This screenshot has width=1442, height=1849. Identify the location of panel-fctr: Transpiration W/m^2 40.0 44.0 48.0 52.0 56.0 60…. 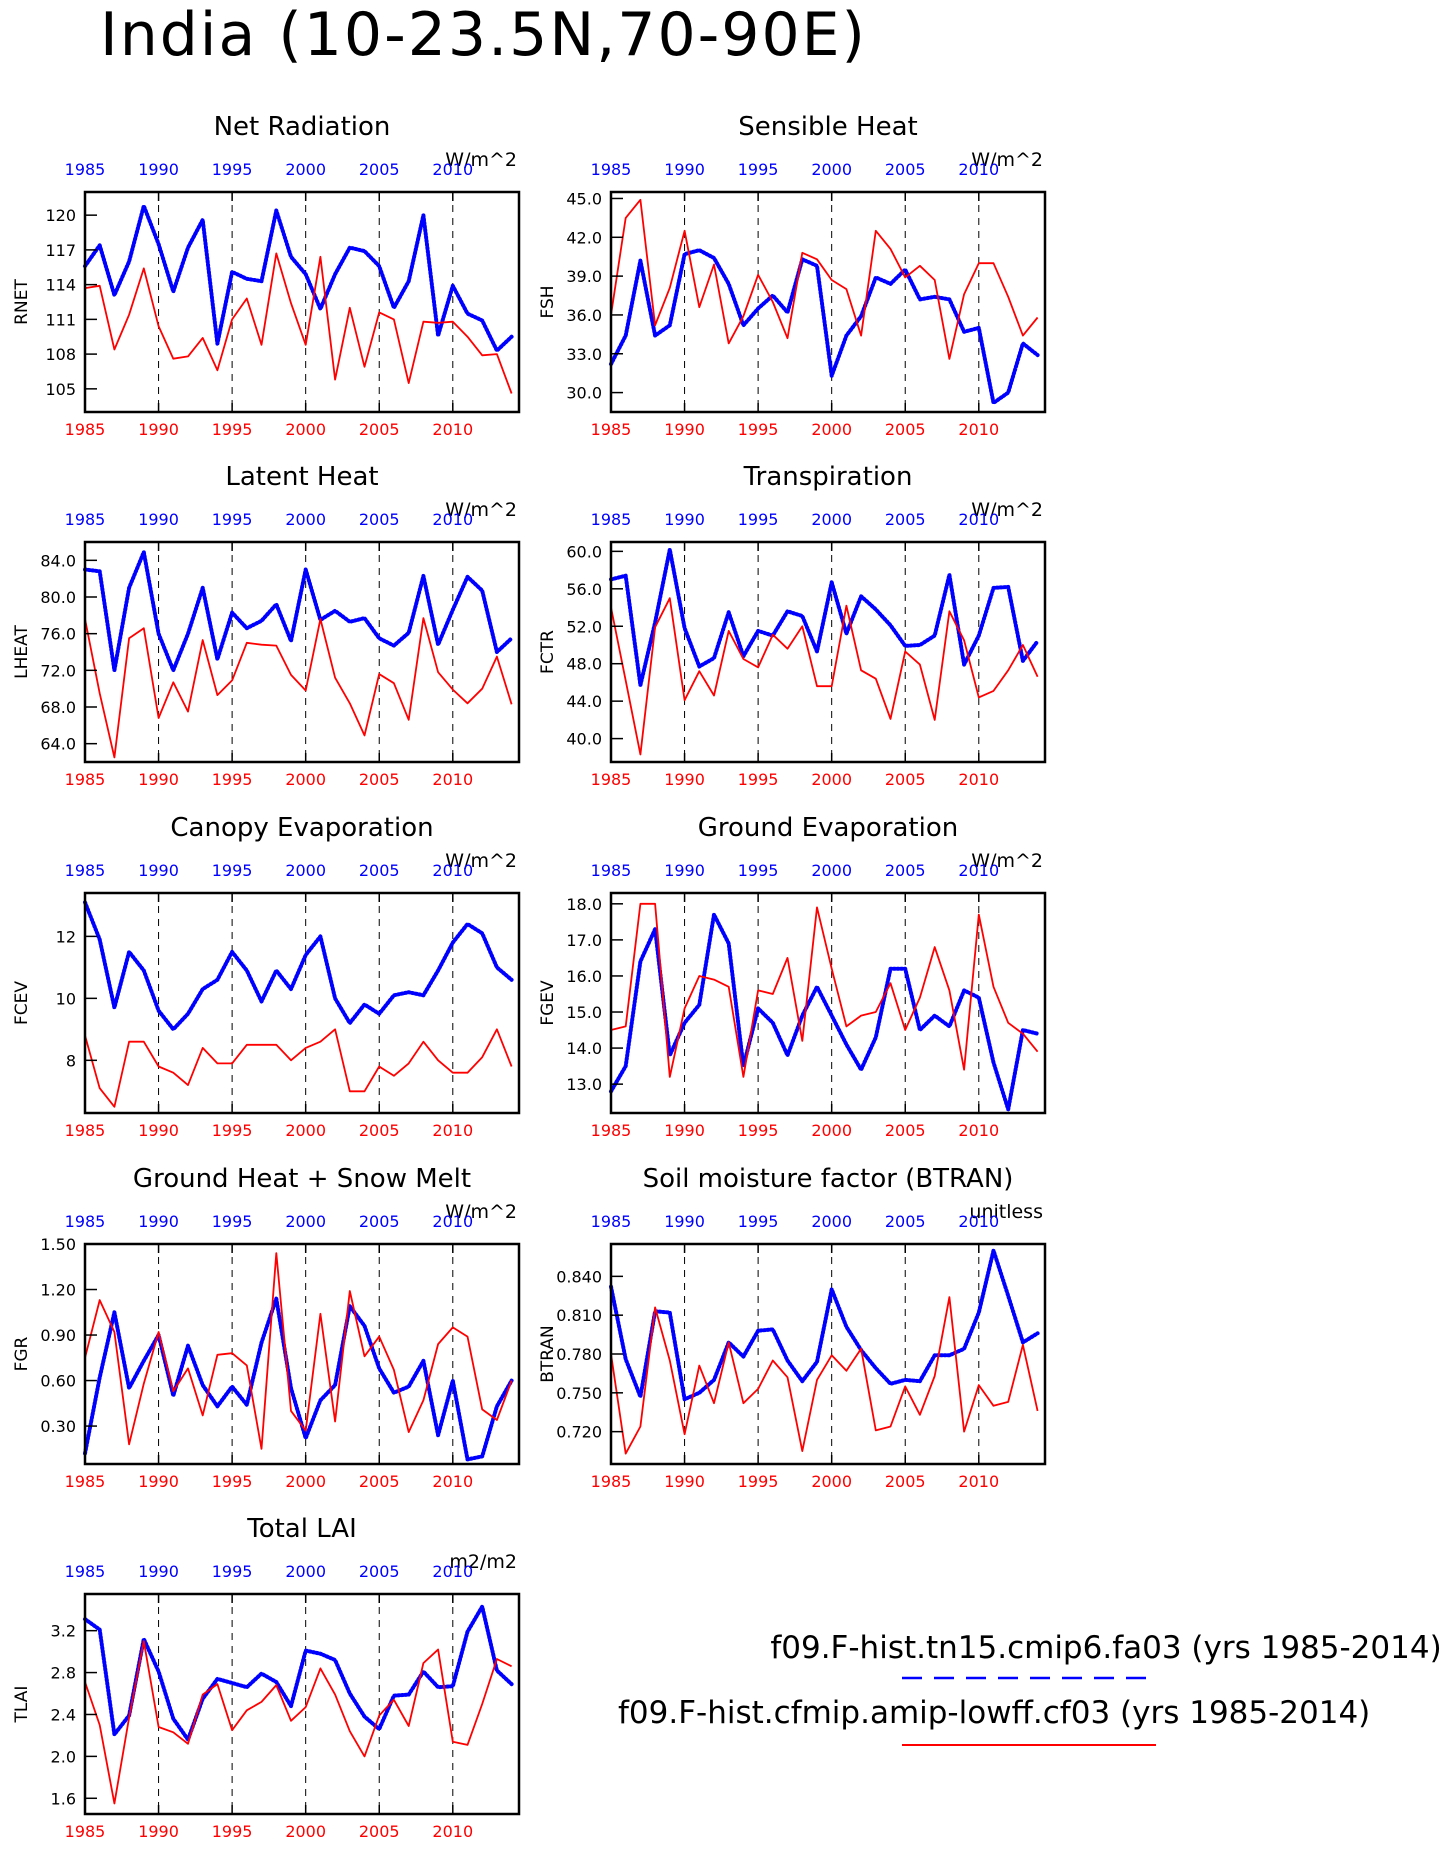
(792, 625).